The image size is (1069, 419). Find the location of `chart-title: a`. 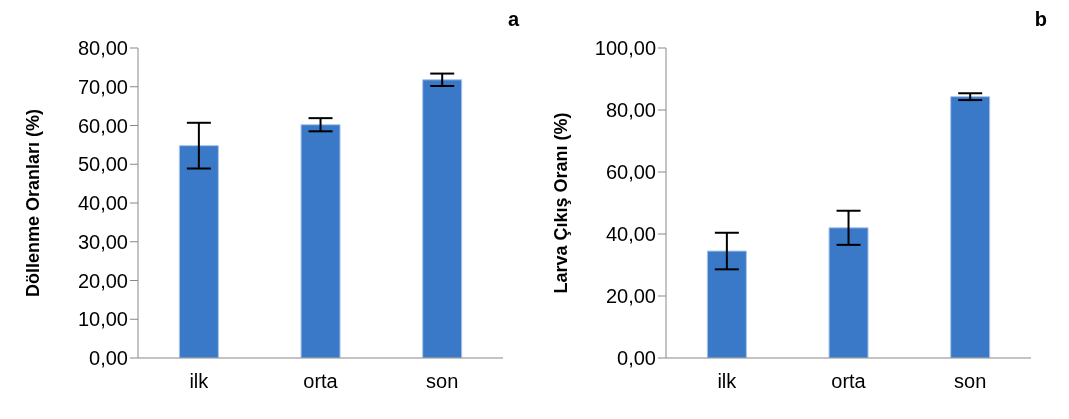

chart-title: a is located at coordinates (513, 19).